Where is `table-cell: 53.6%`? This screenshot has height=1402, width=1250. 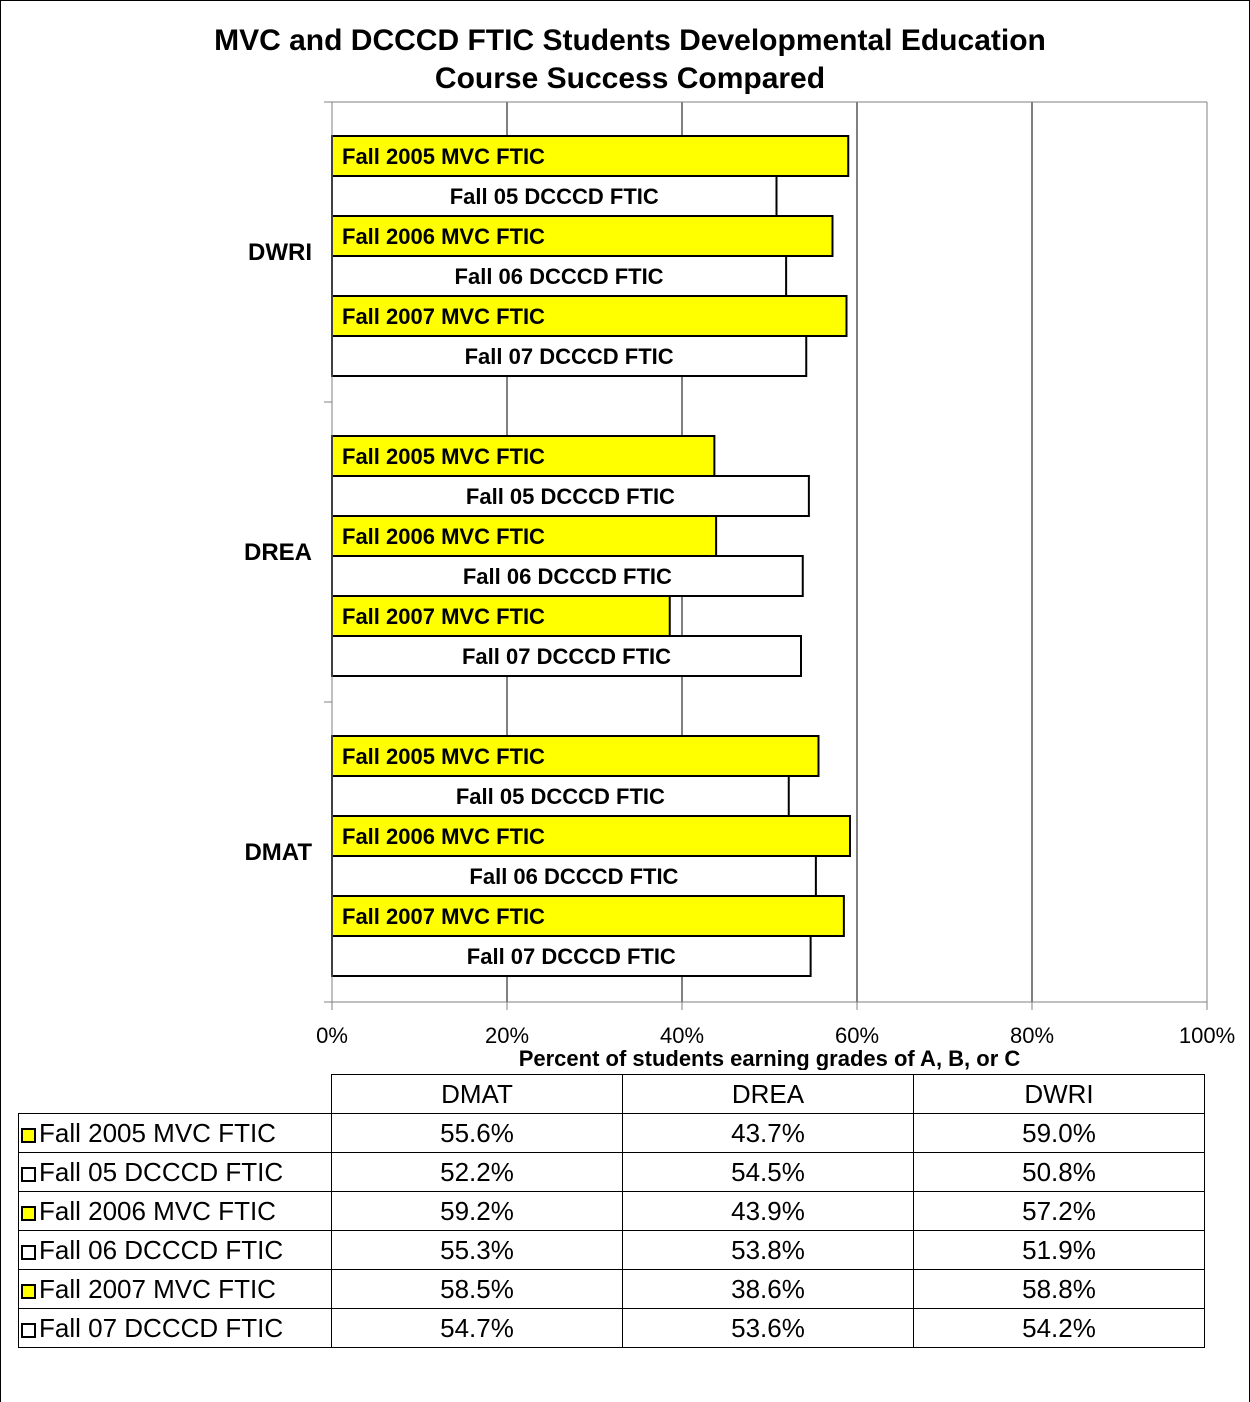
table-cell: 53.6% is located at coordinates (768, 1328).